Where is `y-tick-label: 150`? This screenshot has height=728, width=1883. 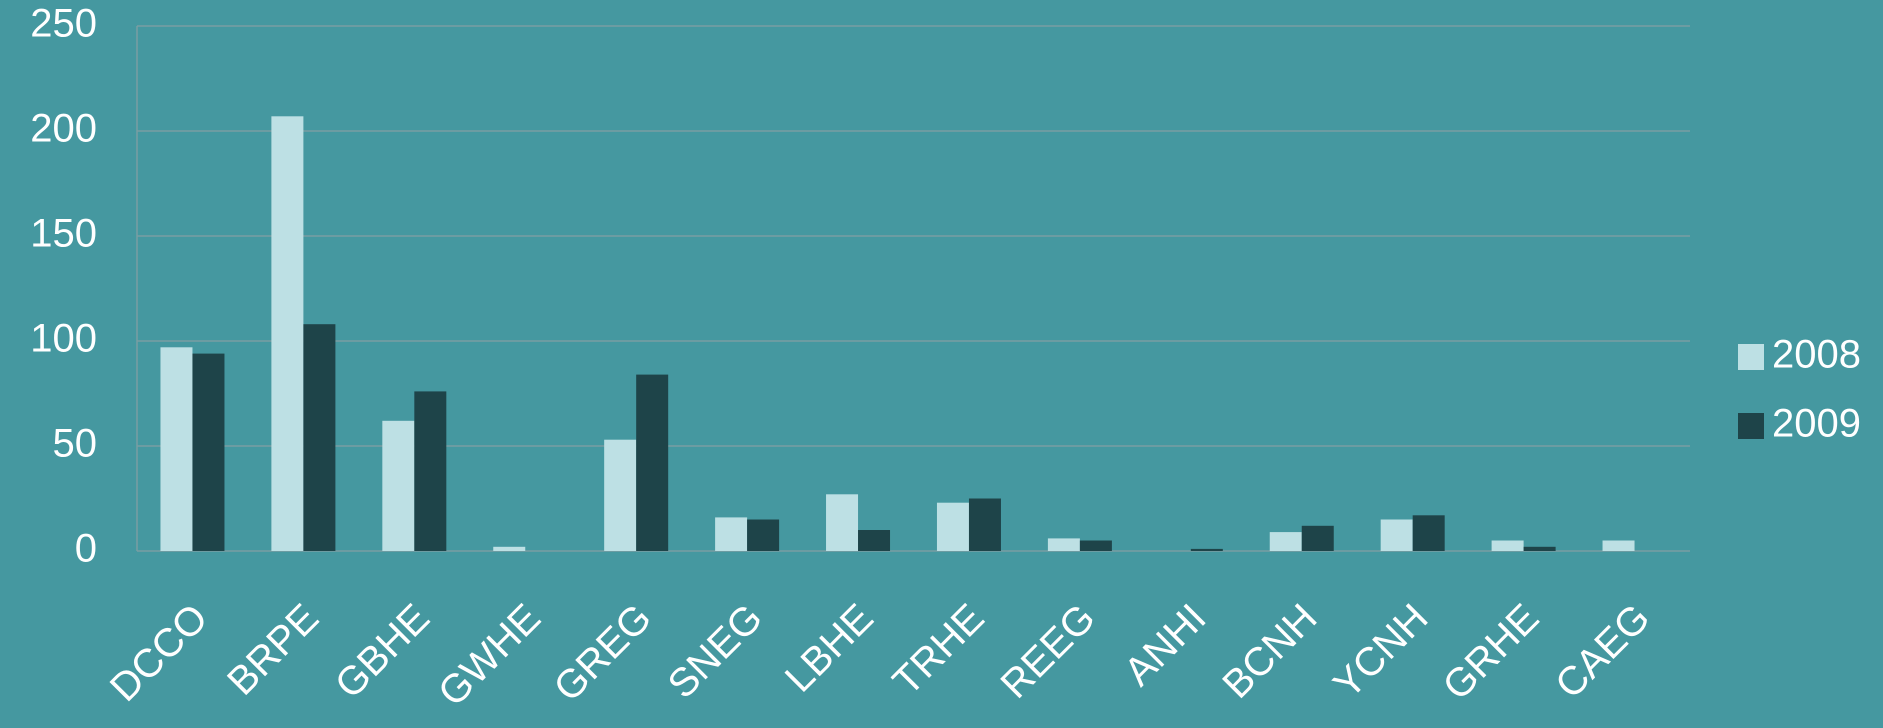
y-tick-label: 150 is located at coordinates (63, 234).